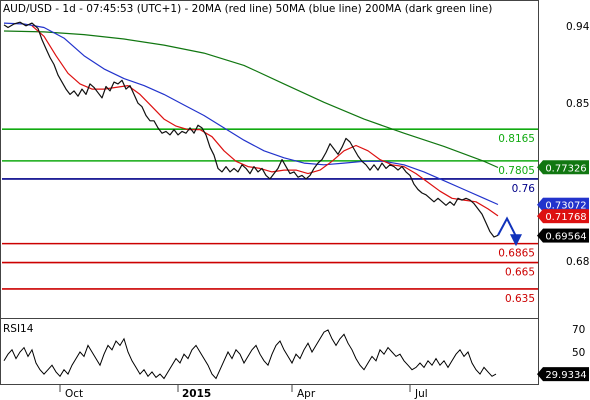 This screenshot has width=590, height=400. Describe the element at coordinates (578, 353) in the screenshot. I see `rsi-y-tick-label: 50` at that location.